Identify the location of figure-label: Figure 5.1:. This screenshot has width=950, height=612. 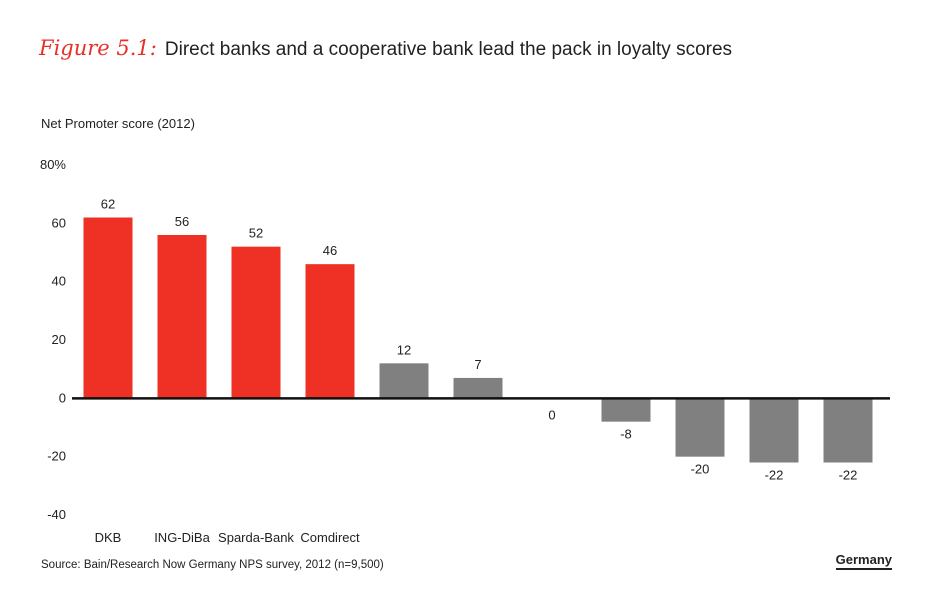
(98, 48).